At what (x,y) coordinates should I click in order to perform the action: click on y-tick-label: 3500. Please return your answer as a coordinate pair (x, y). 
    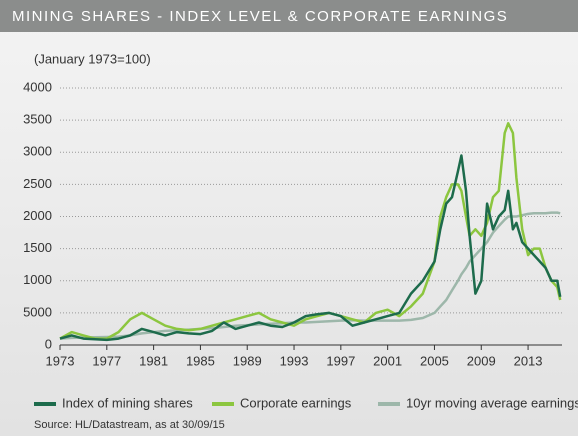
    Looking at the image, I should click on (37, 119).